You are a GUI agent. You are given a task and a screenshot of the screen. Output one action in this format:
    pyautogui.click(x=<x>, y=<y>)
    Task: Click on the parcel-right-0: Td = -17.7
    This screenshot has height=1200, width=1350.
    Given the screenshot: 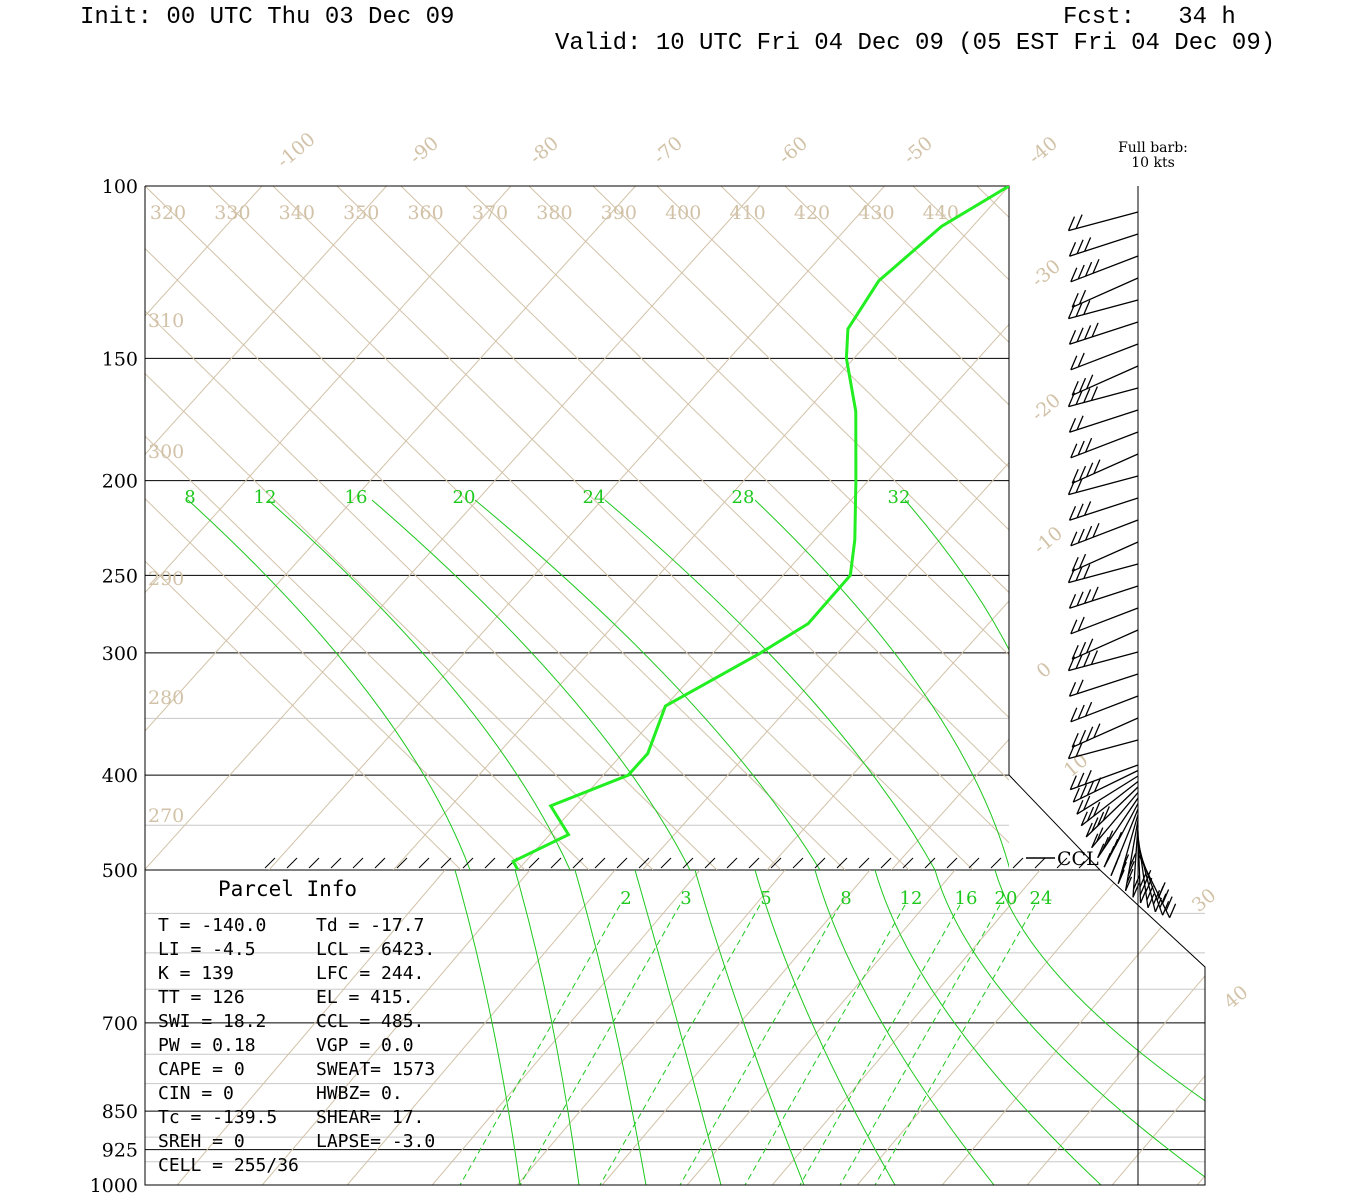 What is the action you would take?
    pyautogui.click(x=370, y=925)
    